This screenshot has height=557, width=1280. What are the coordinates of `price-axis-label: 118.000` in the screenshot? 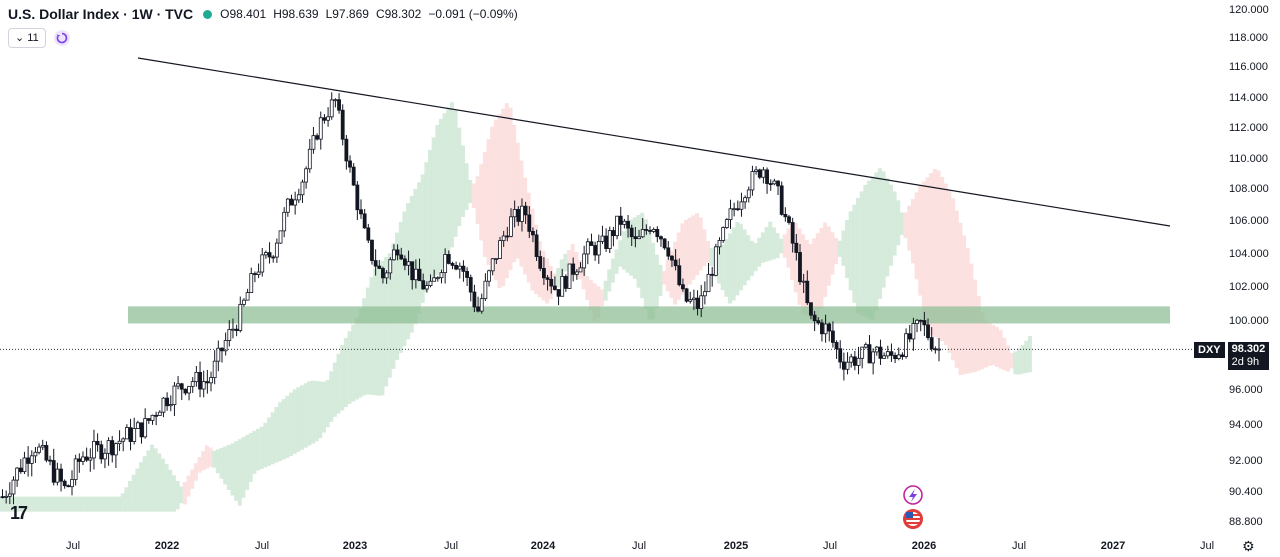 It's located at (1248, 38).